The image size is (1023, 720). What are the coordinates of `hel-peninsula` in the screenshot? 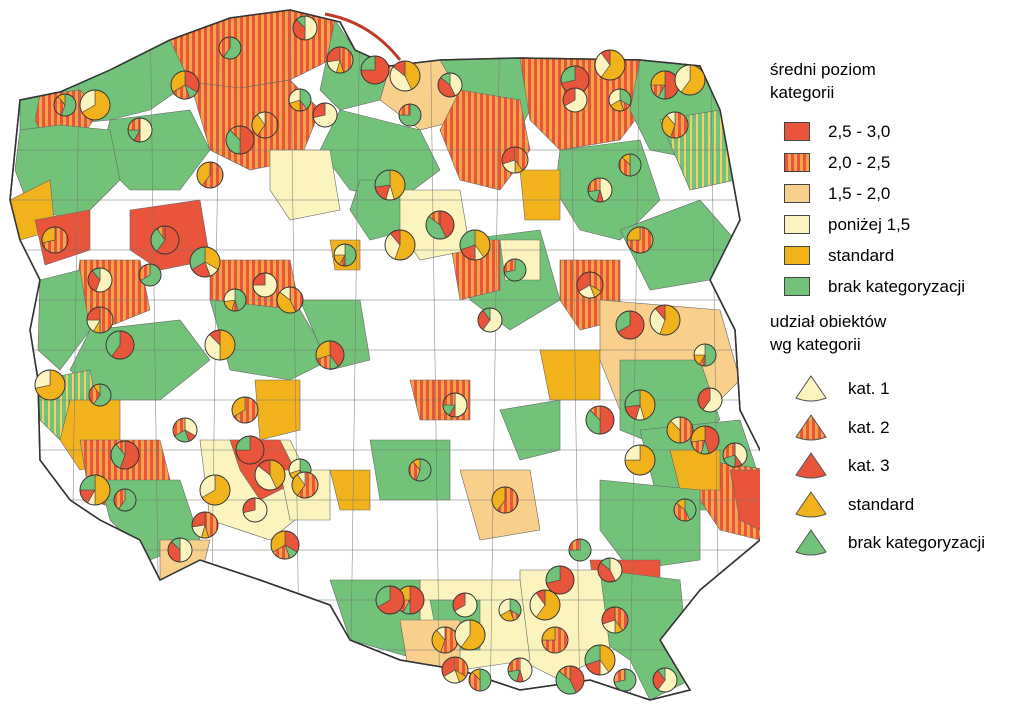 It's located at (363, 36).